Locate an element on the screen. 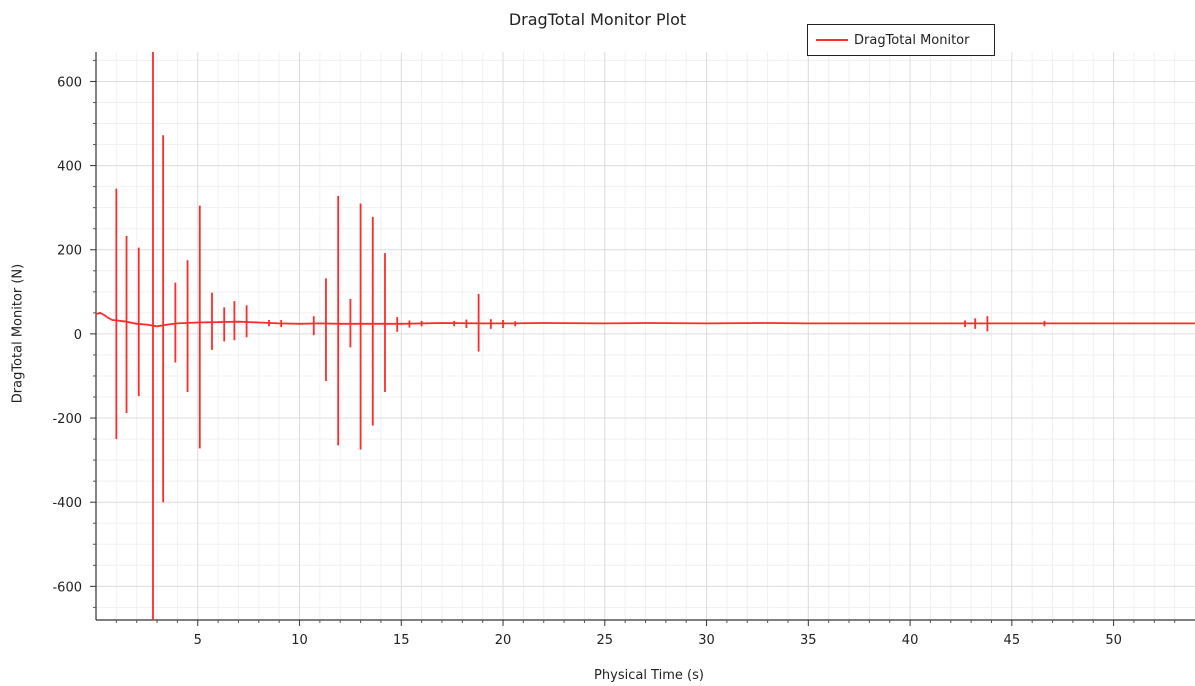 The height and width of the screenshot is (686, 1195). x-tick-label: 40 is located at coordinates (910, 640).